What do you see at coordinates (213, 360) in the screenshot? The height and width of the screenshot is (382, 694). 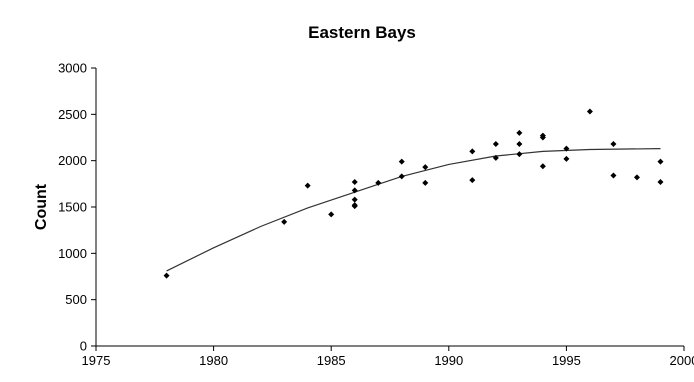 I see `x-tick-label: 1980` at bounding box center [213, 360].